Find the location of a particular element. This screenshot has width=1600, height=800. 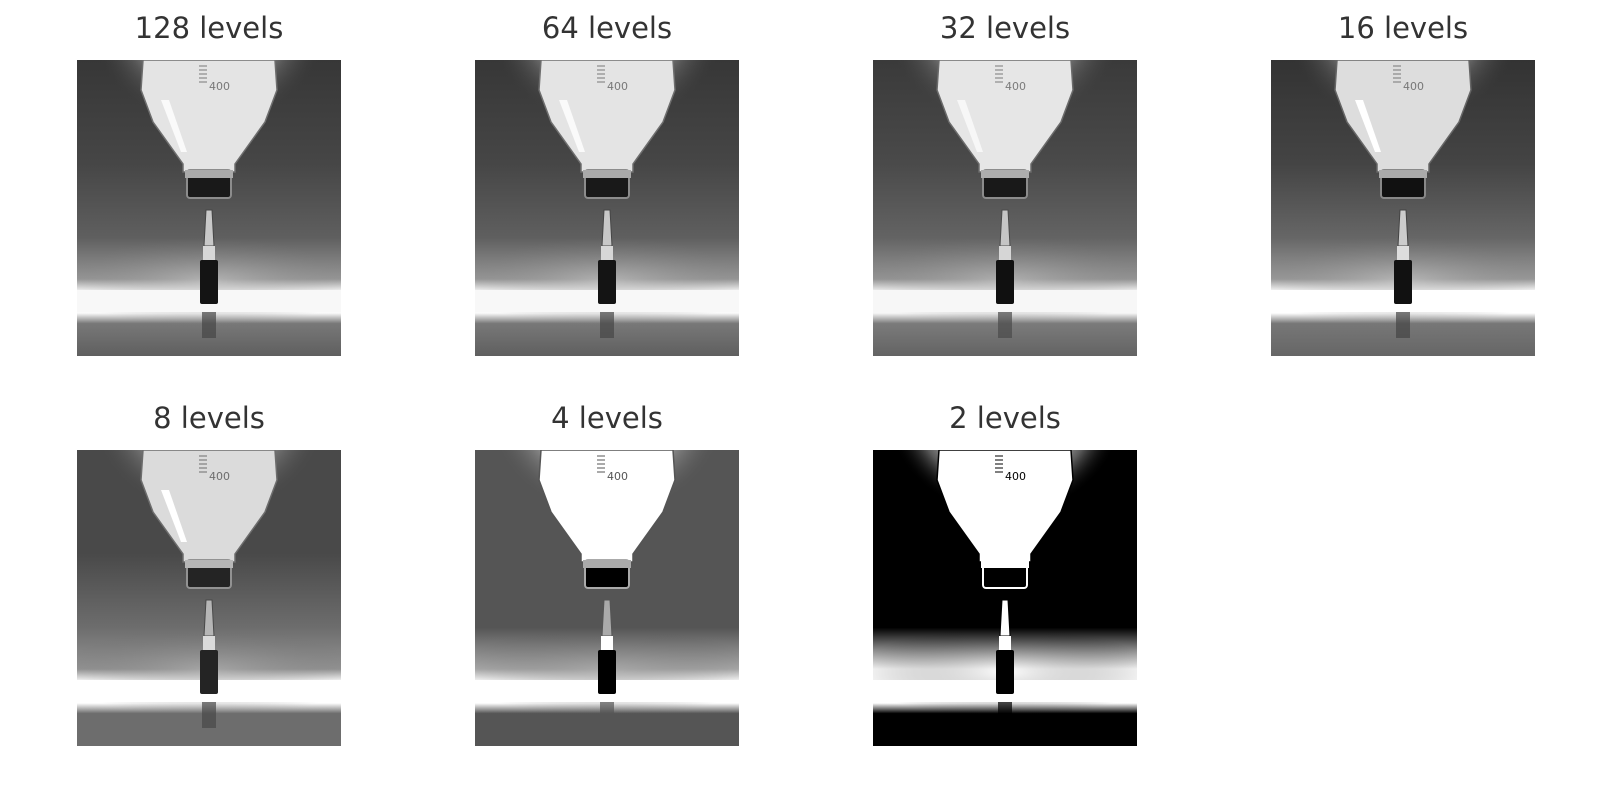

panel-title: 16 levels is located at coordinates (1403, 28).